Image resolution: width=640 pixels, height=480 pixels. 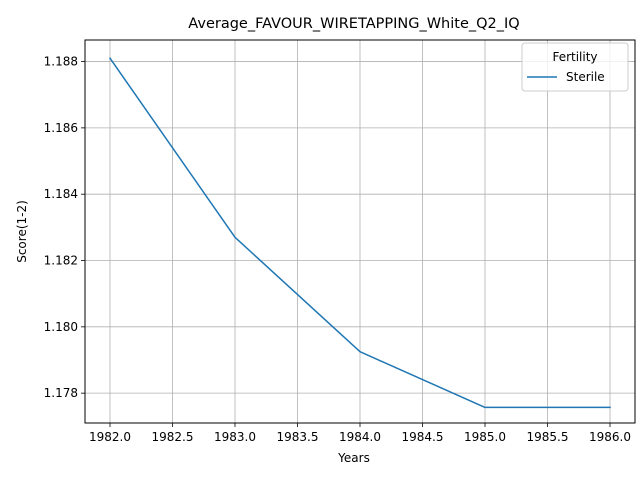 I want to click on y-tick-label: 1.180, so click(x=61, y=327).